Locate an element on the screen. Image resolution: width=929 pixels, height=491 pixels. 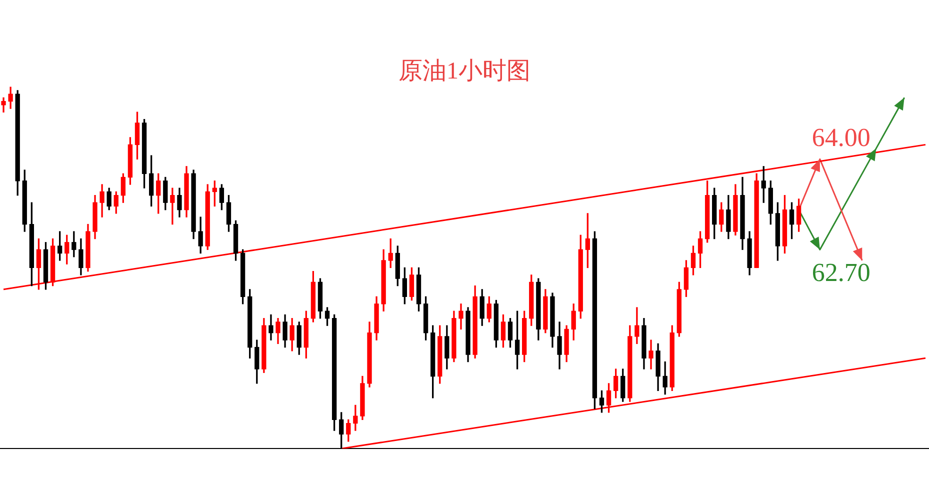
annotation: 64.00 is located at coordinates (841, 138).